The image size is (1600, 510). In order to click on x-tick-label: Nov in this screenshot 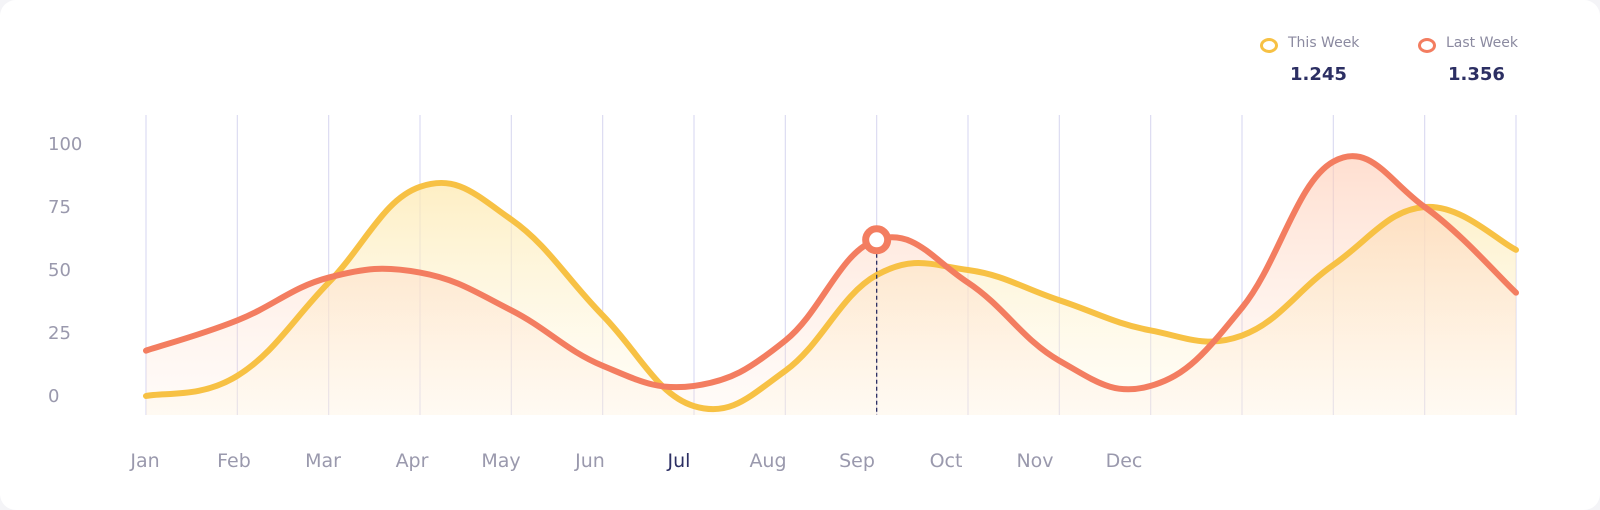, I will do `click(1034, 461)`.